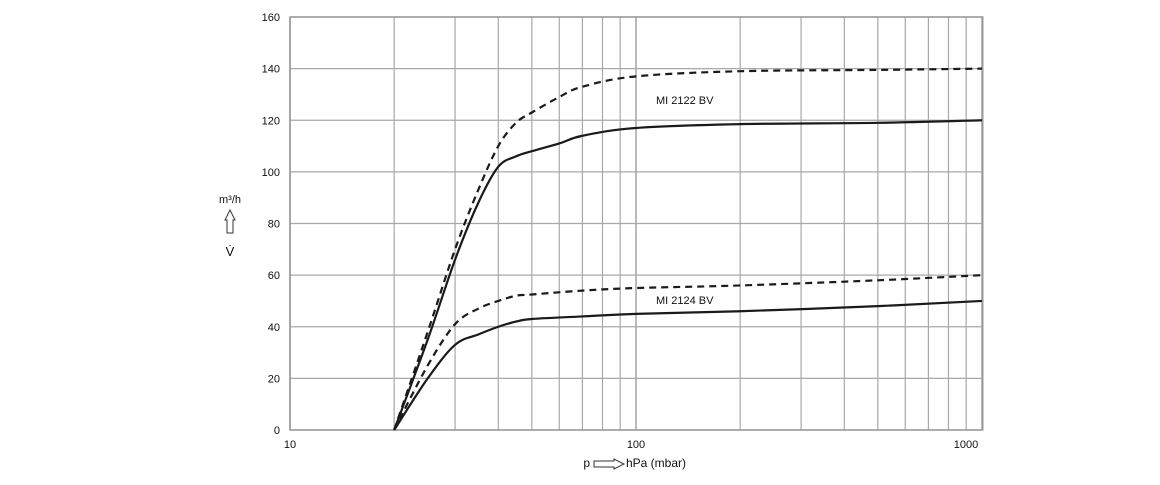  Describe the element at coordinates (586, 463) in the screenshot. I see `x-axis-label-p: p` at that location.